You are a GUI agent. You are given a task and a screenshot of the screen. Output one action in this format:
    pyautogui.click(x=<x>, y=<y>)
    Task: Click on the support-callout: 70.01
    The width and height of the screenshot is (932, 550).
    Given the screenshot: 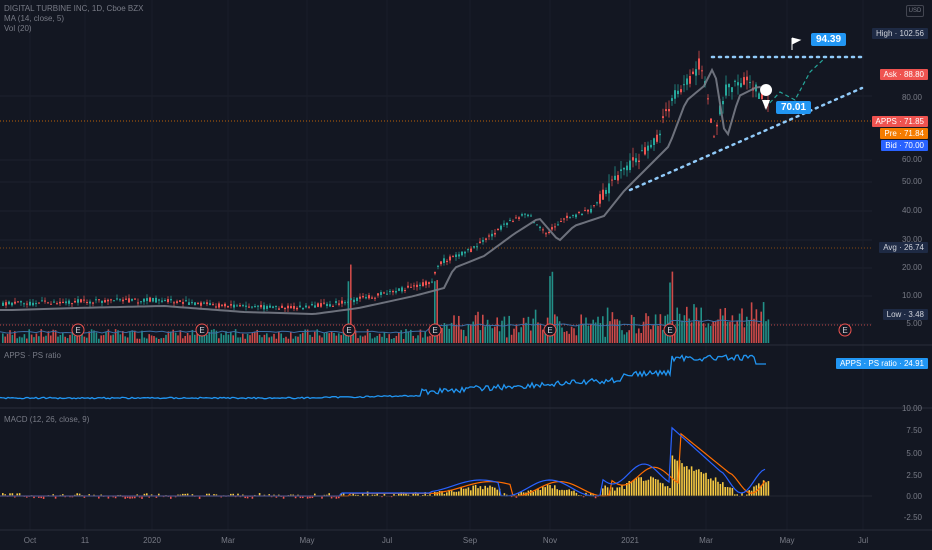 What is the action you would take?
    pyautogui.click(x=794, y=107)
    